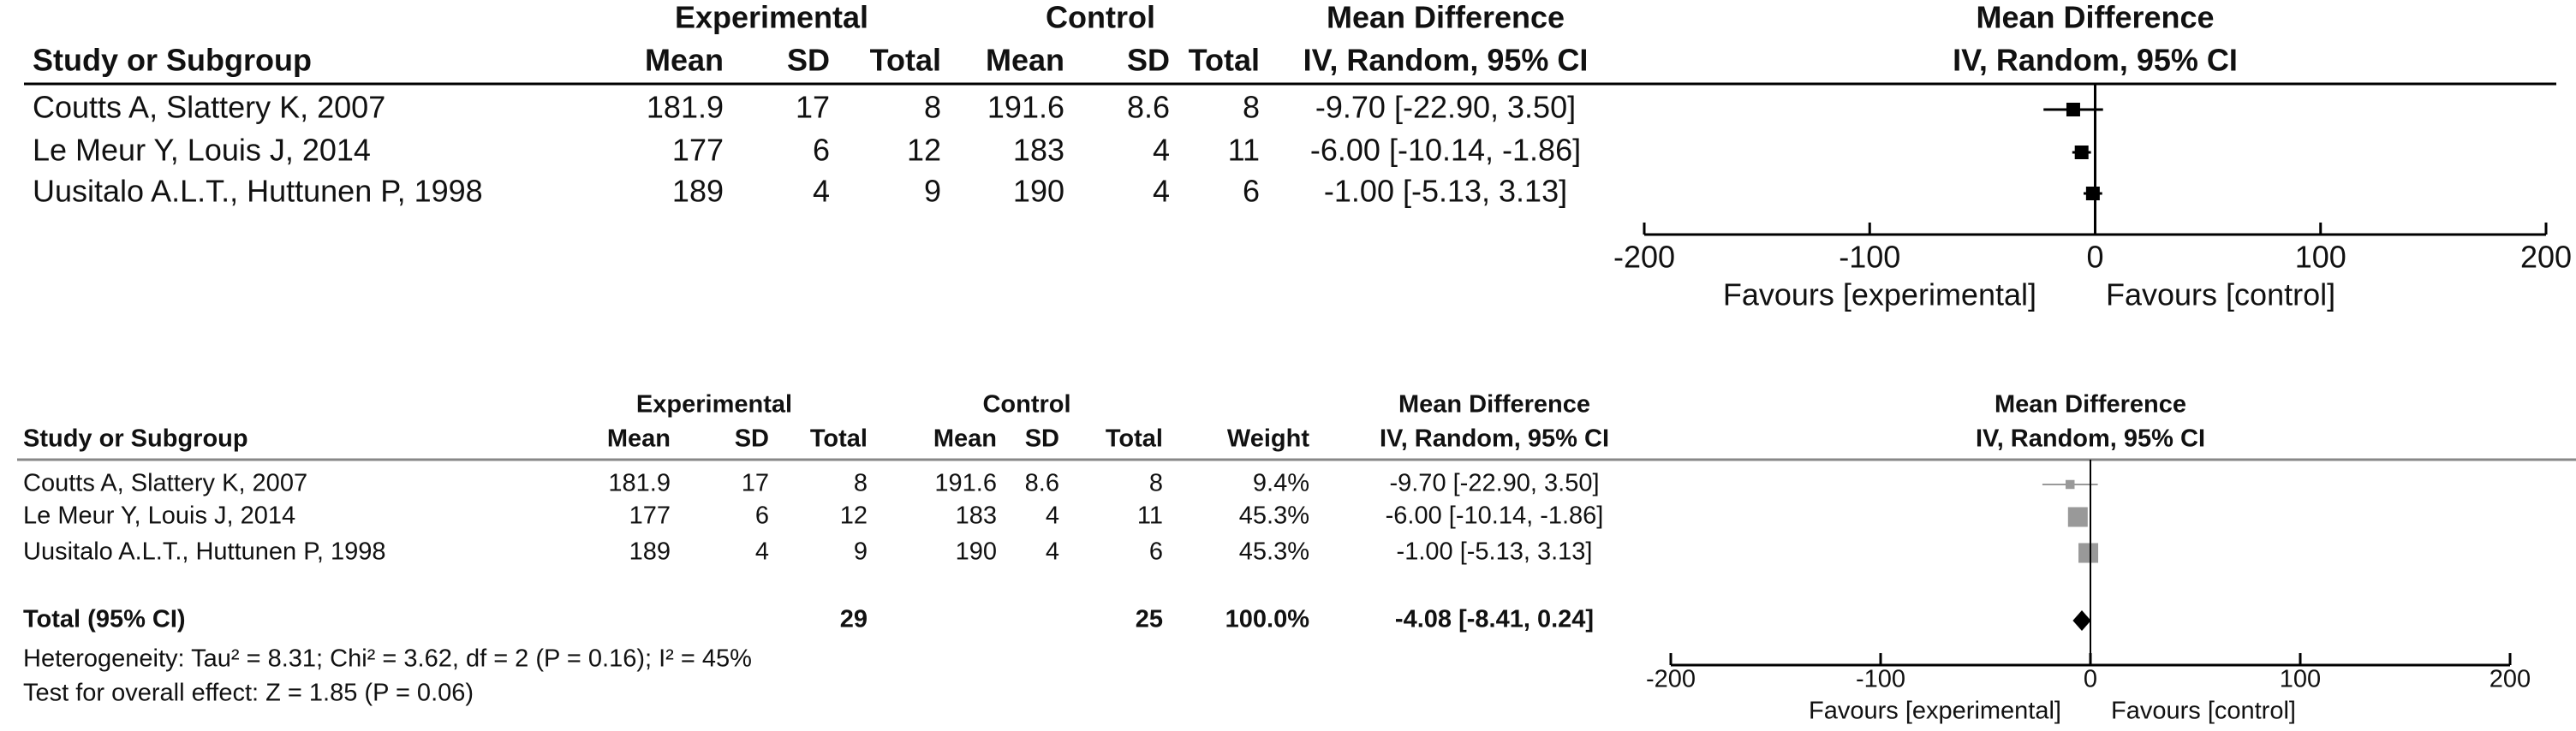 This screenshot has width=2576, height=731. What do you see at coordinates (976, 552) in the screenshot?
I see `cell: 190` at bounding box center [976, 552].